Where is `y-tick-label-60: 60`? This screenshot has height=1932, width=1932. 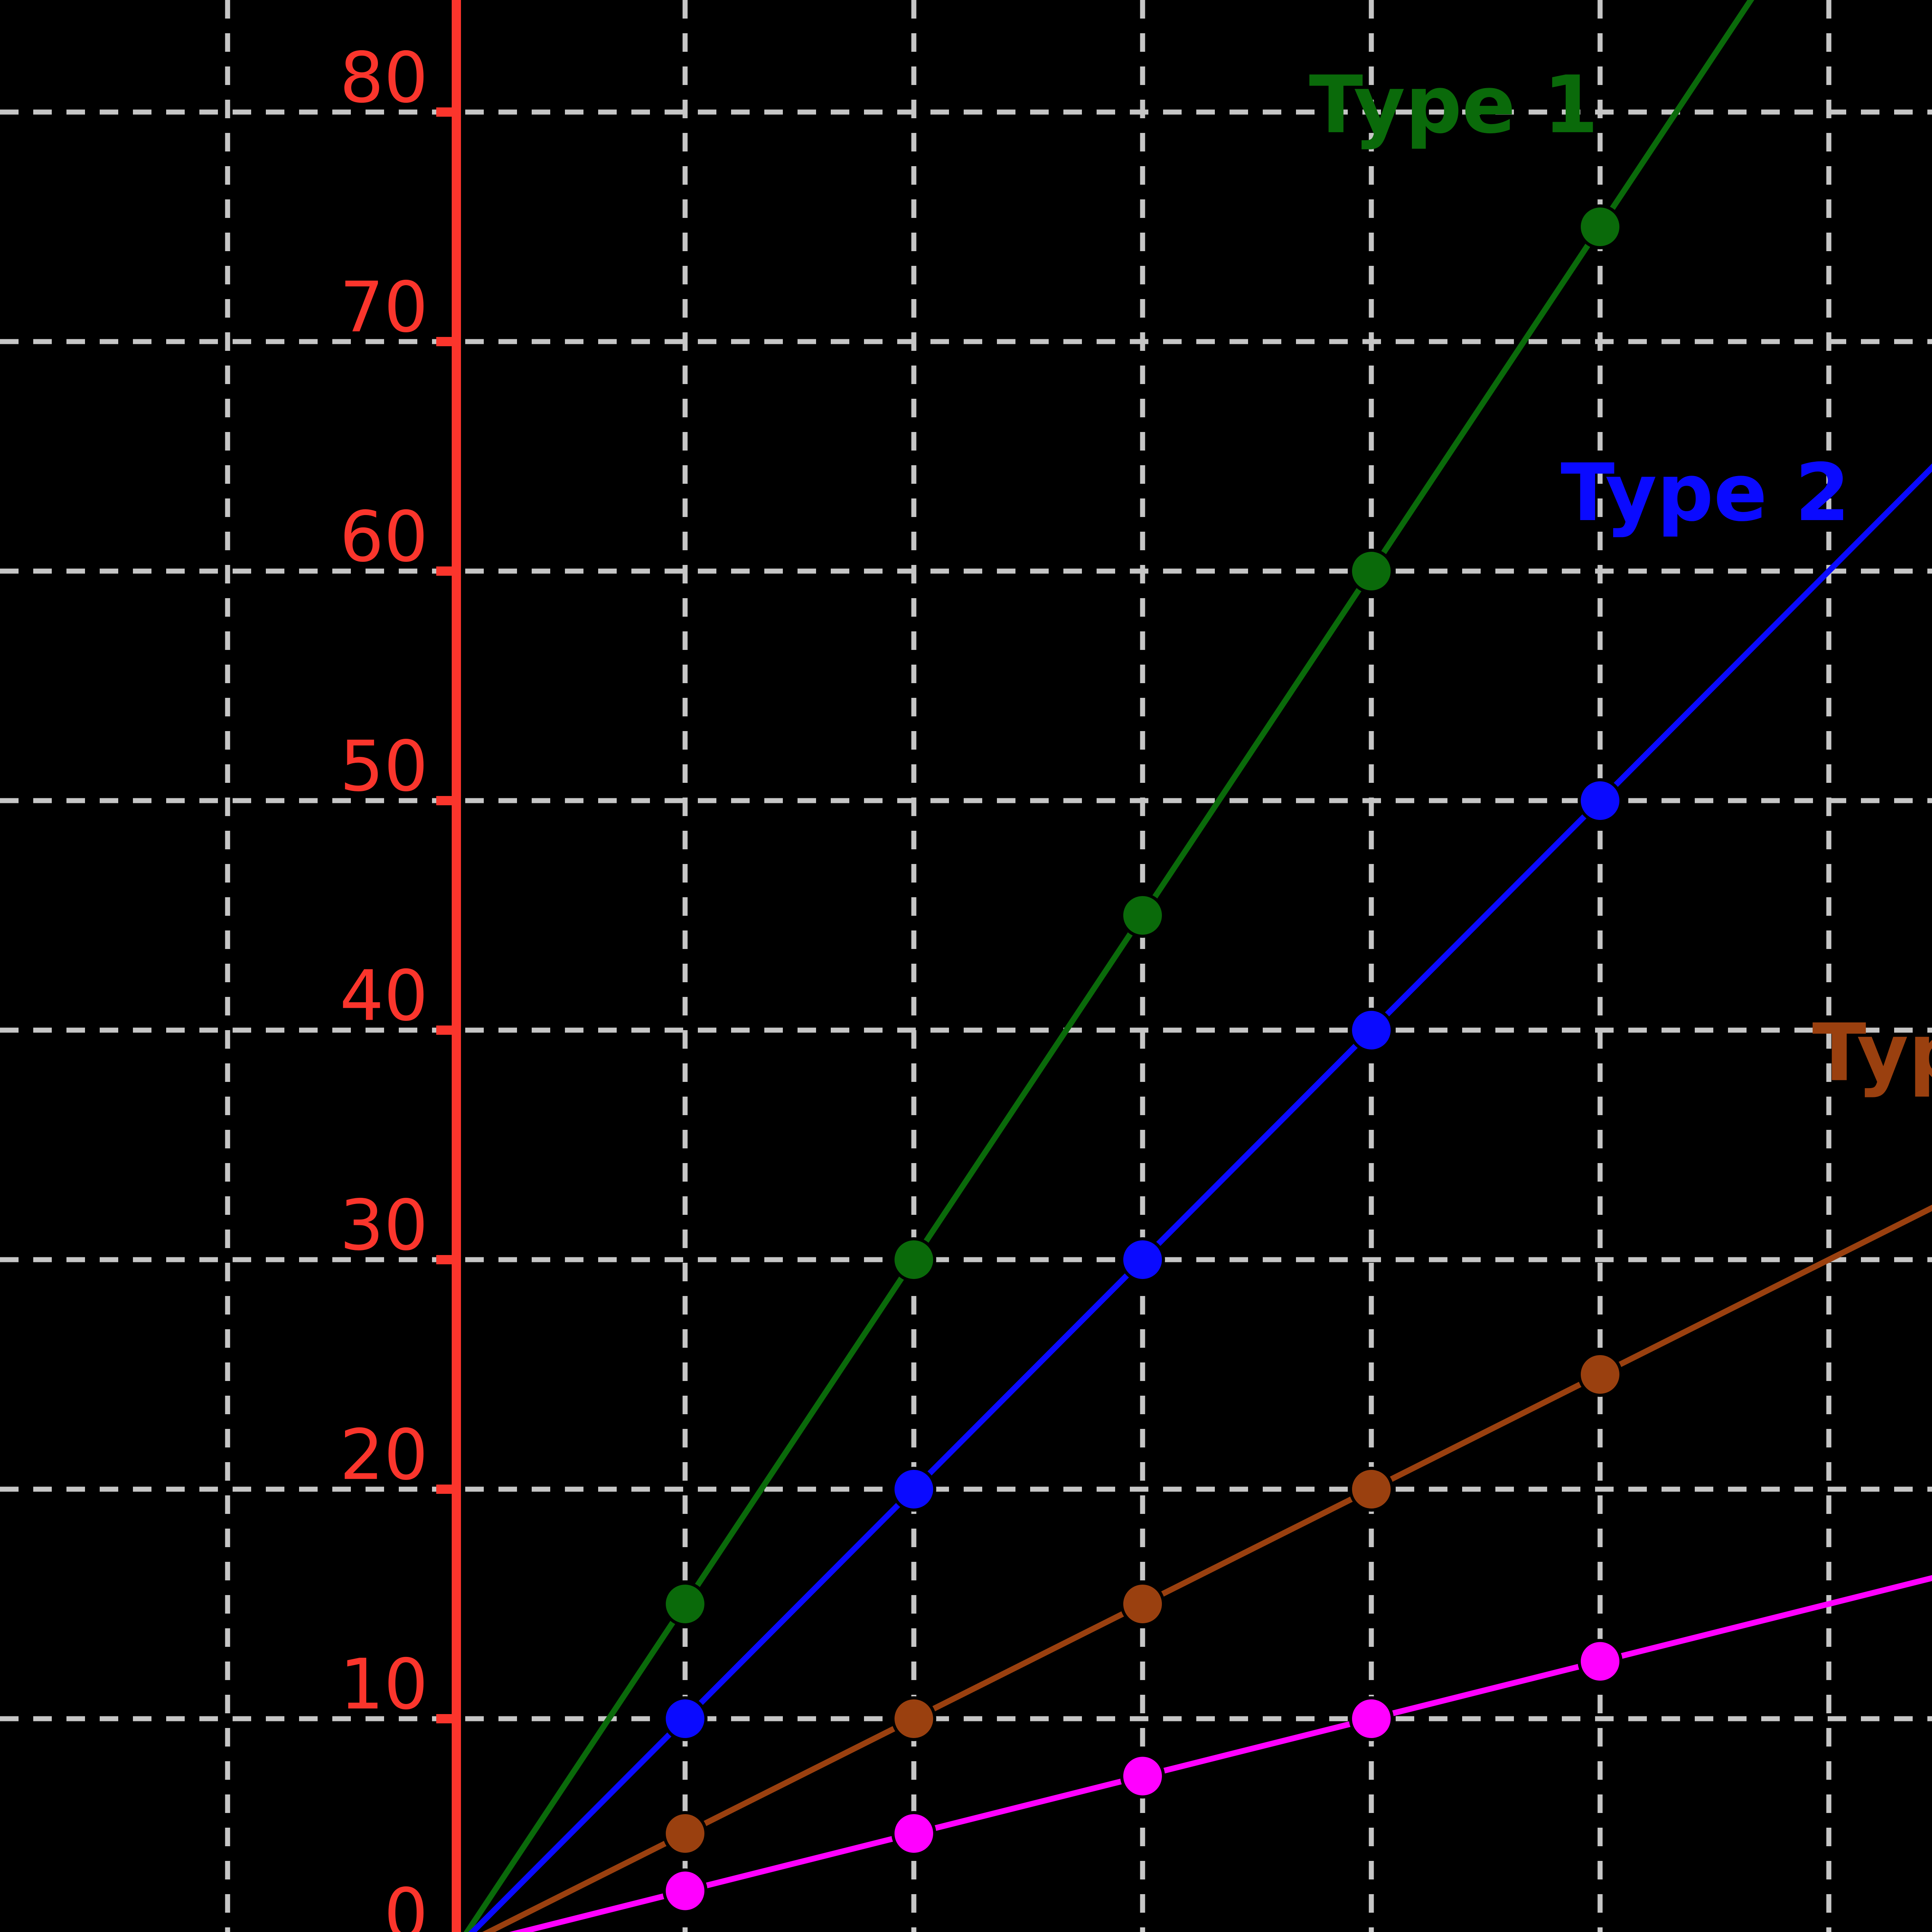 y-tick-label-60: 60 is located at coordinates (384, 538).